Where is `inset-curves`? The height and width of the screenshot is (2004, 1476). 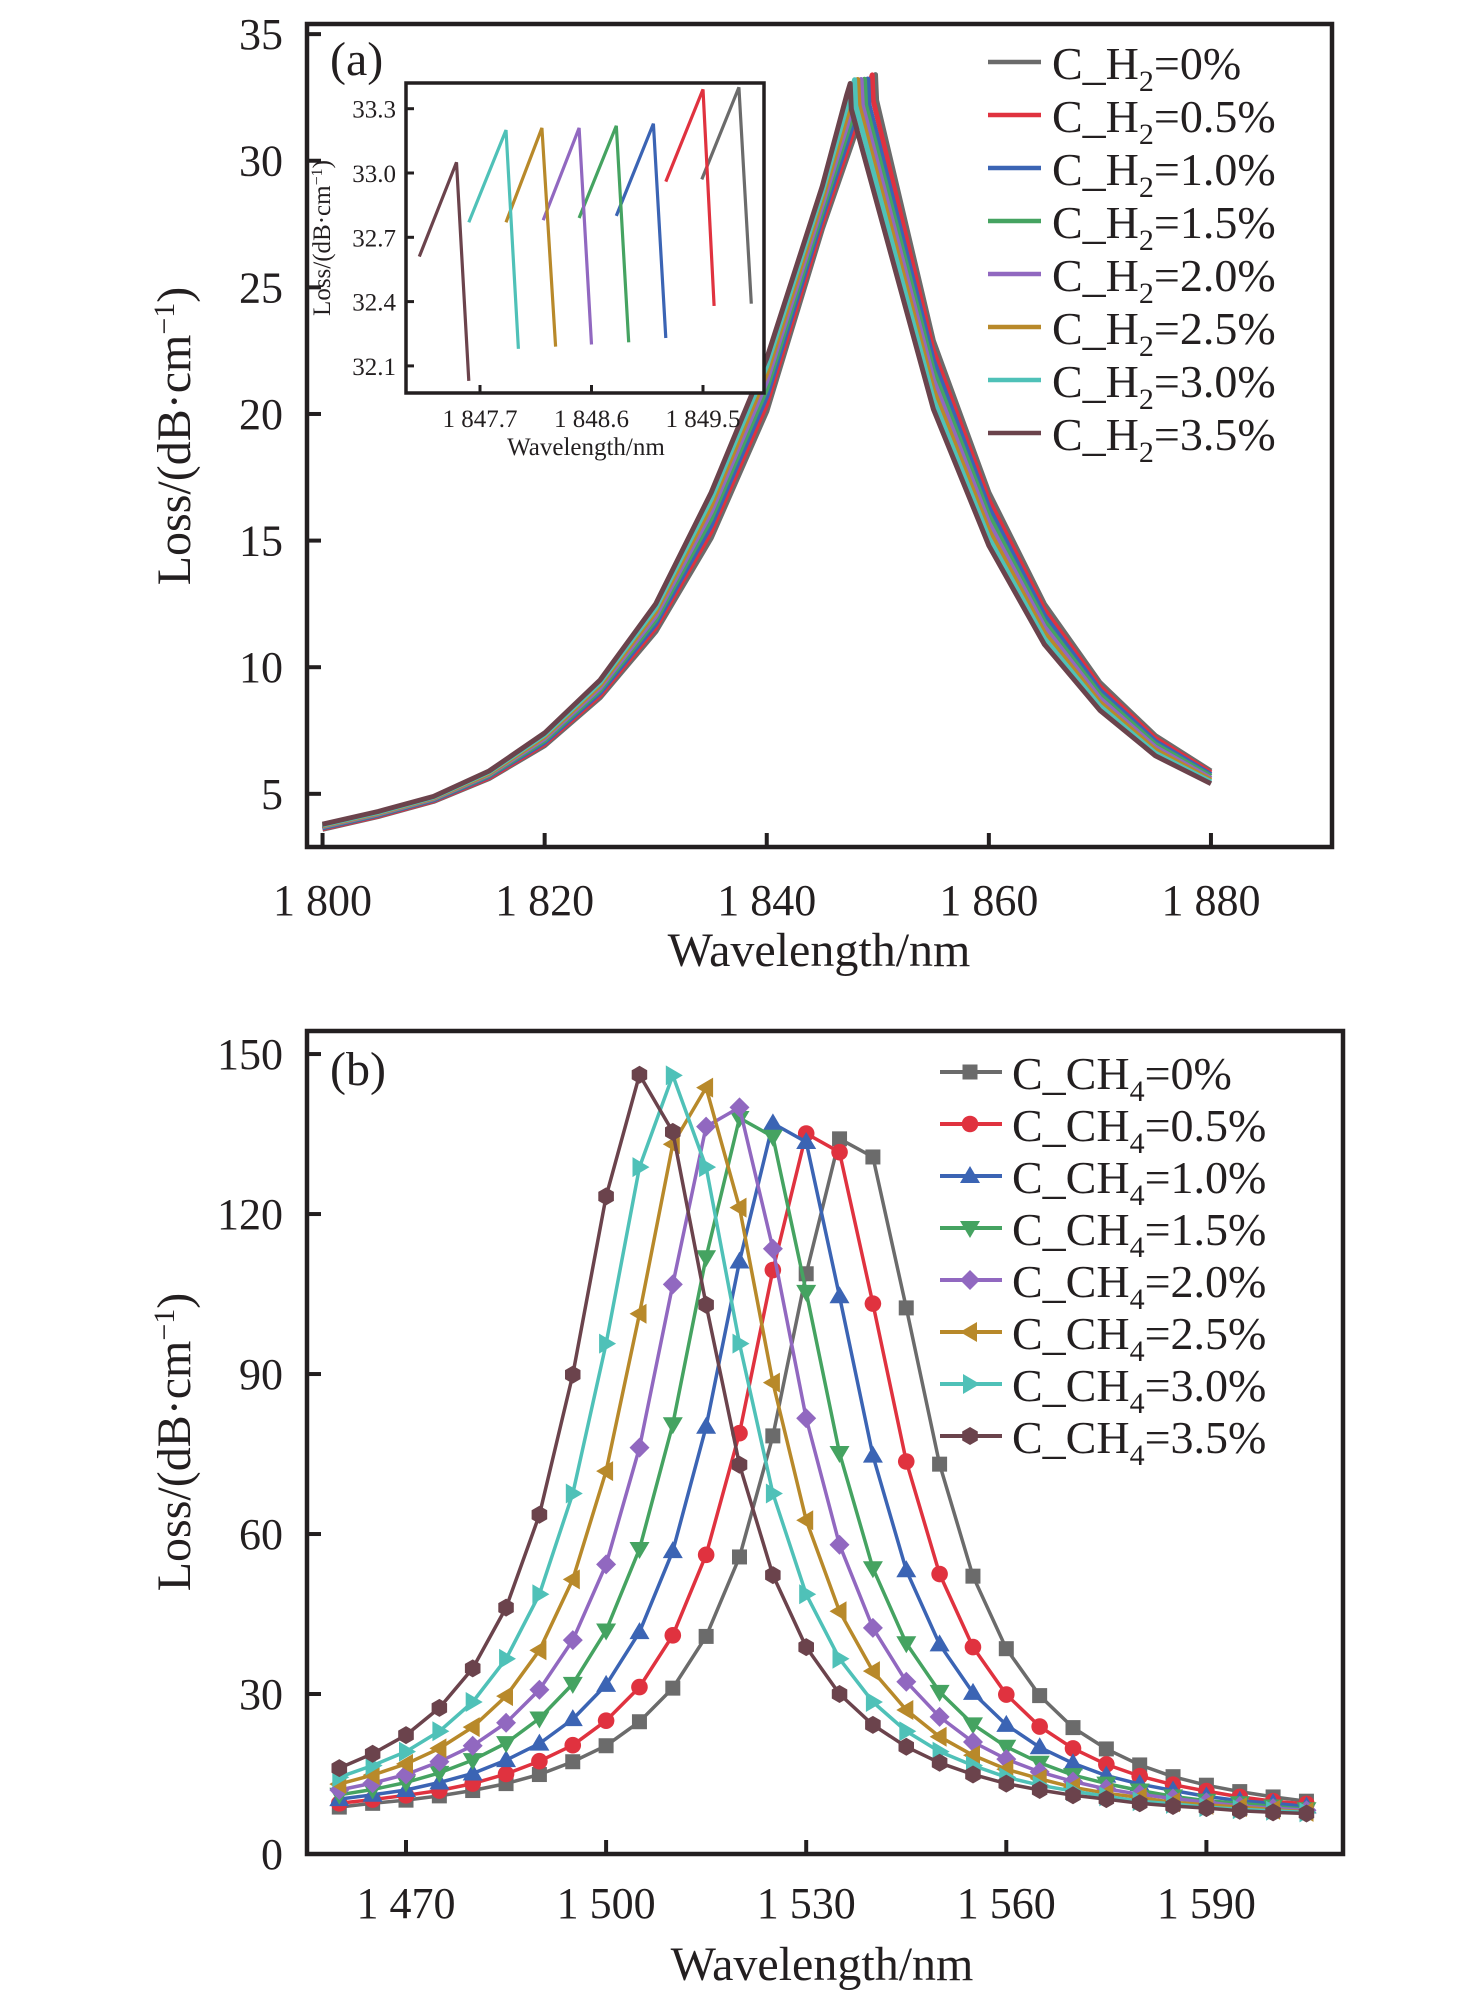 inset-curves is located at coordinates (585, 233).